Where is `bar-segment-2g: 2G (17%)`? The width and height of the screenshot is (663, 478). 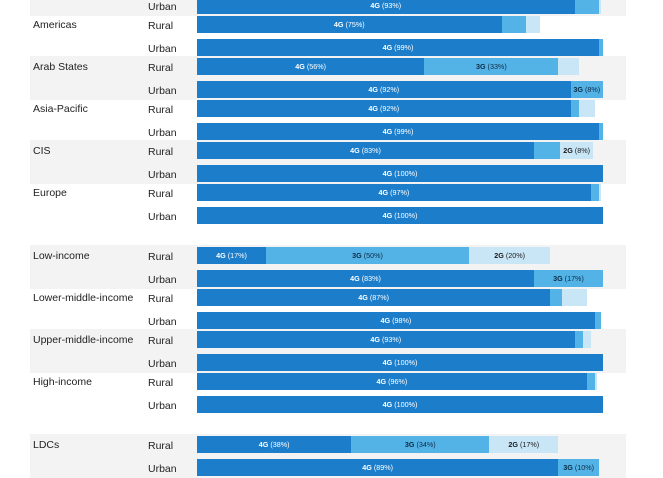 bar-segment-2g: 2G (17%) is located at coordinates (524, 444).